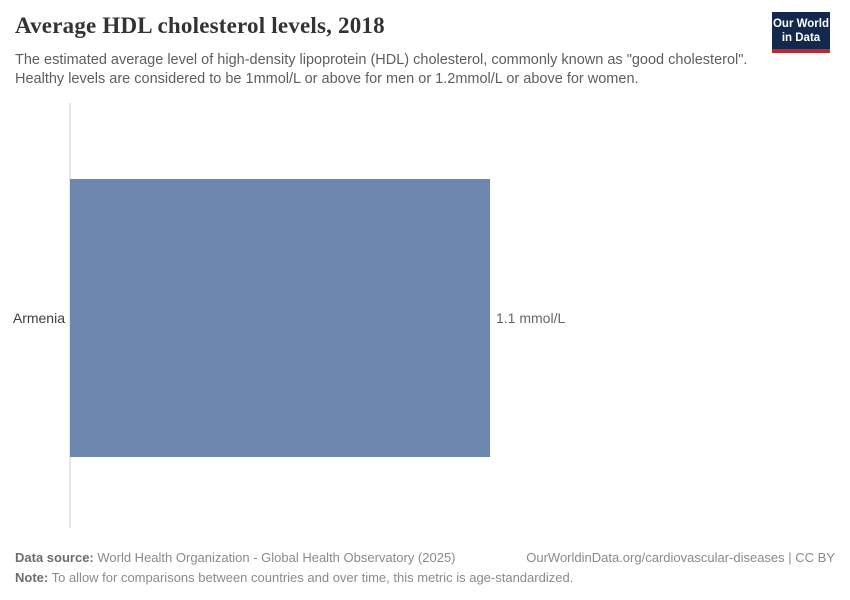  I want to click on owid-logo: Our World in Data, so click(801, 32).